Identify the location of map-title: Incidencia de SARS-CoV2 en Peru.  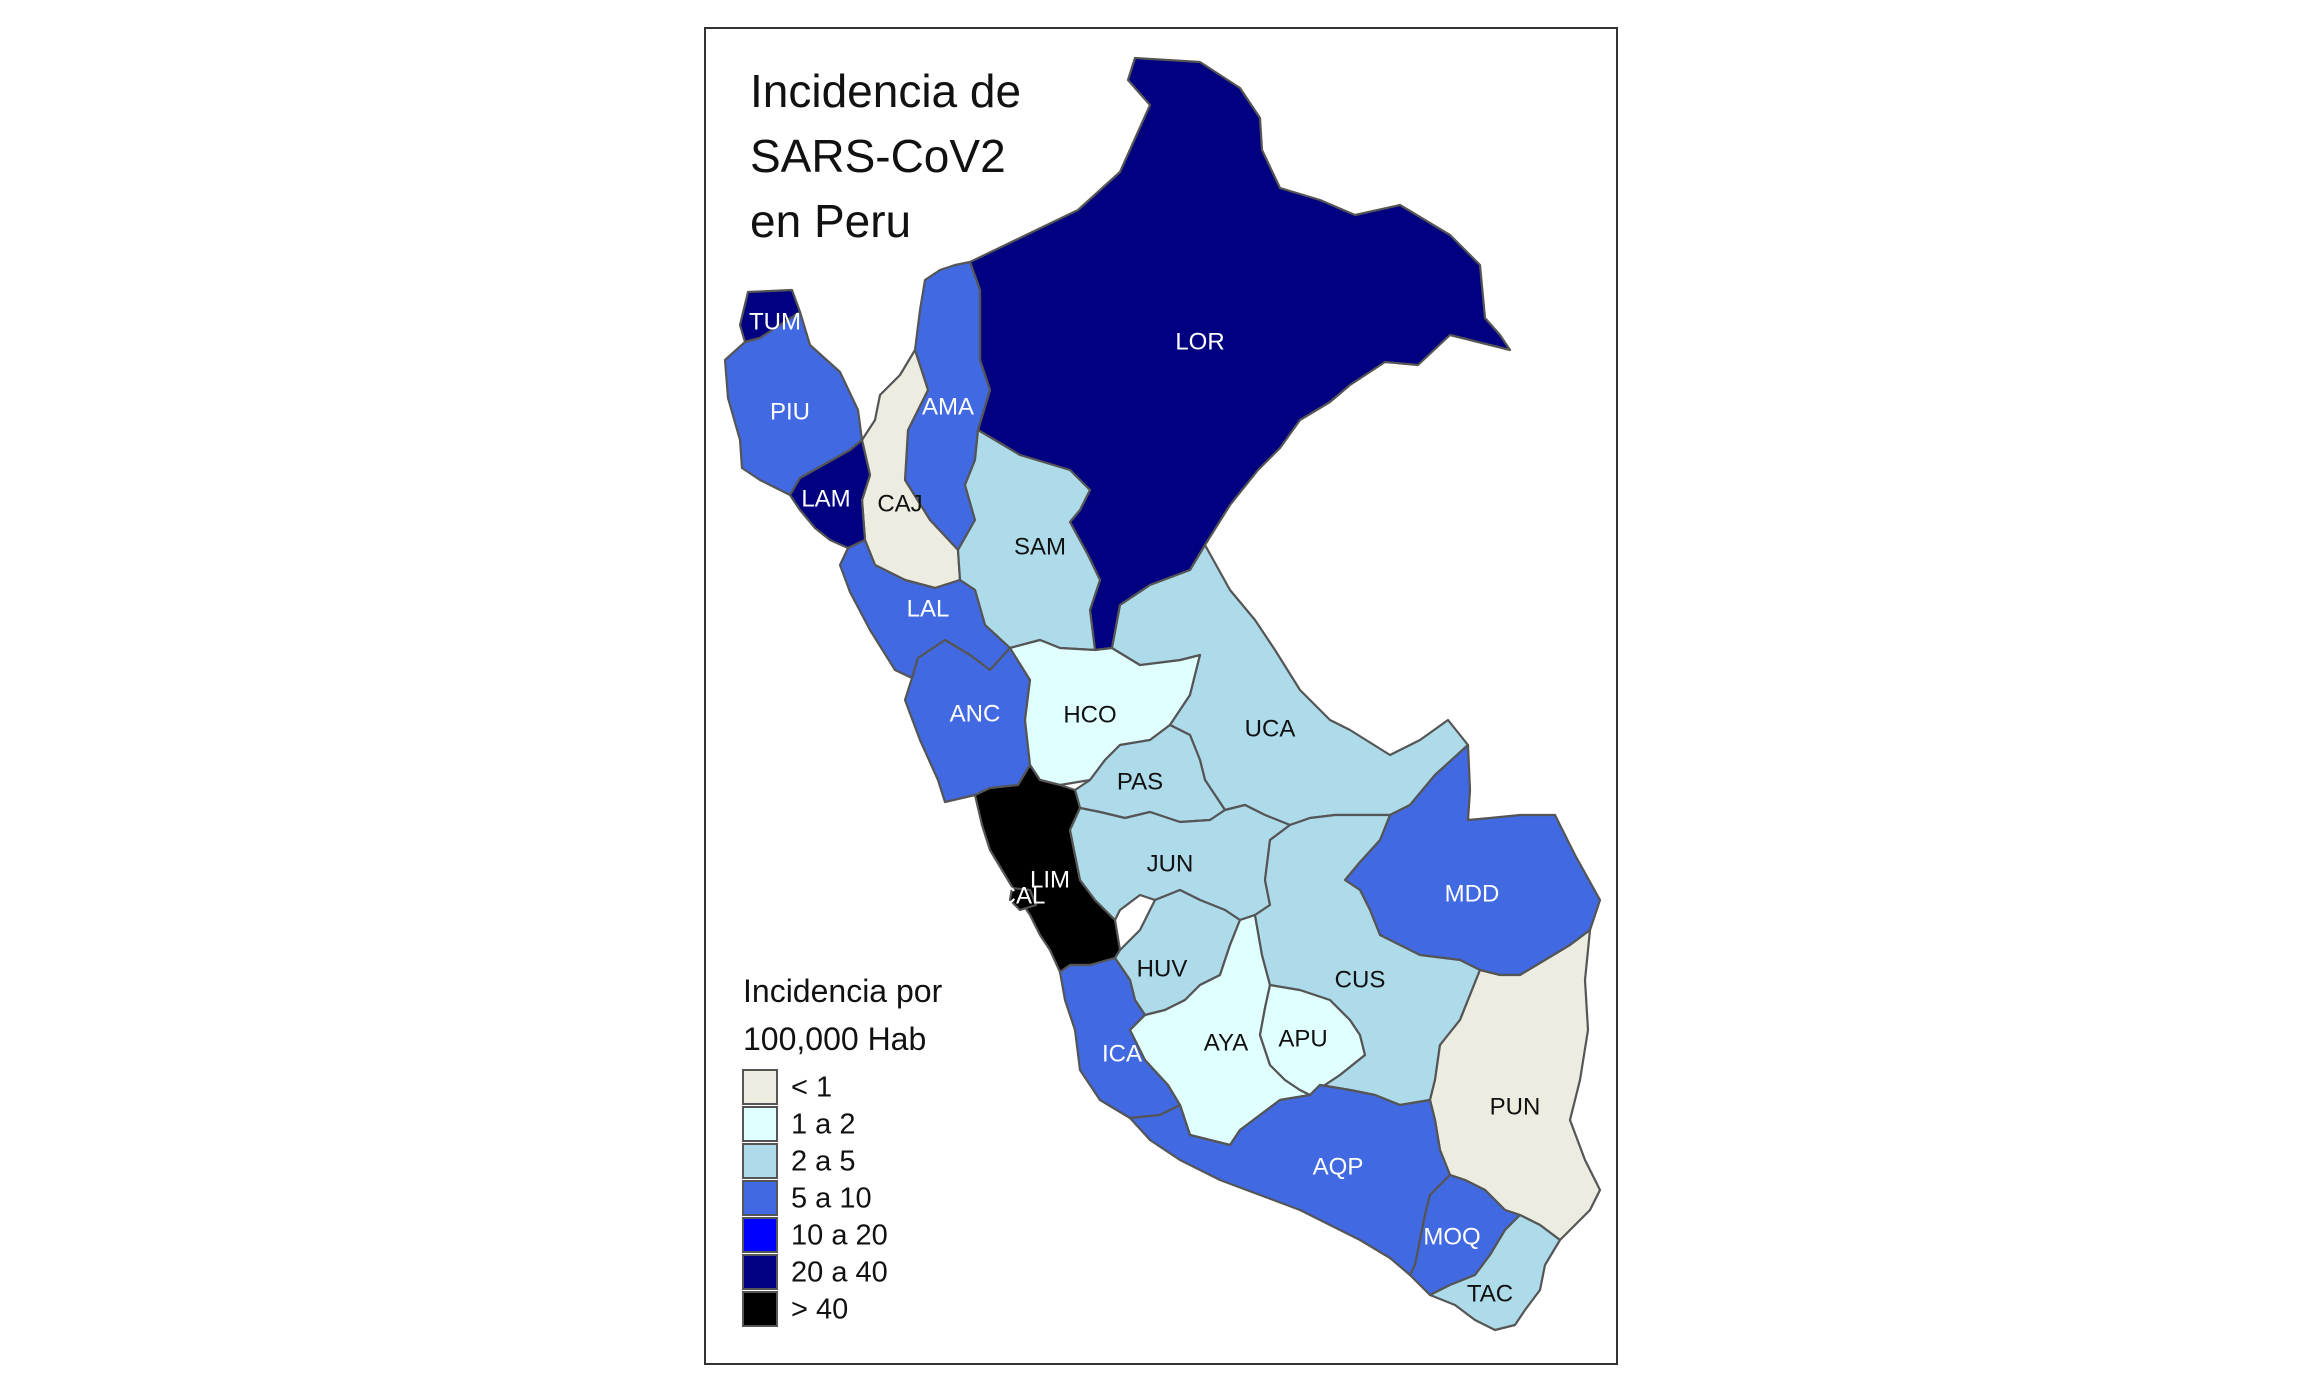
(885, 156).